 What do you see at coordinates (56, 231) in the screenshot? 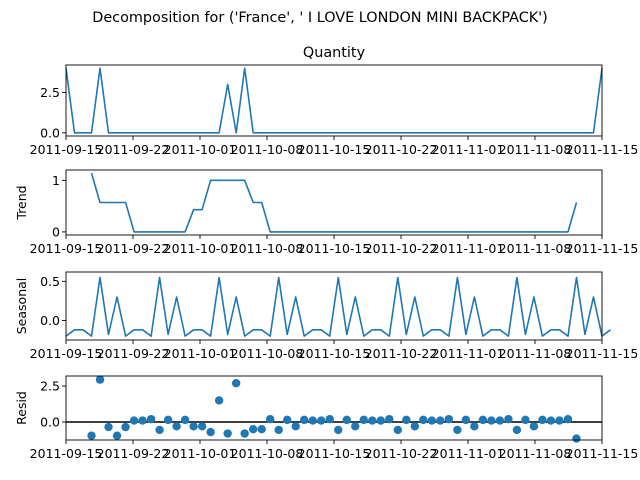
I see `y-tick-label: 0` at bounding box center [56, 231].